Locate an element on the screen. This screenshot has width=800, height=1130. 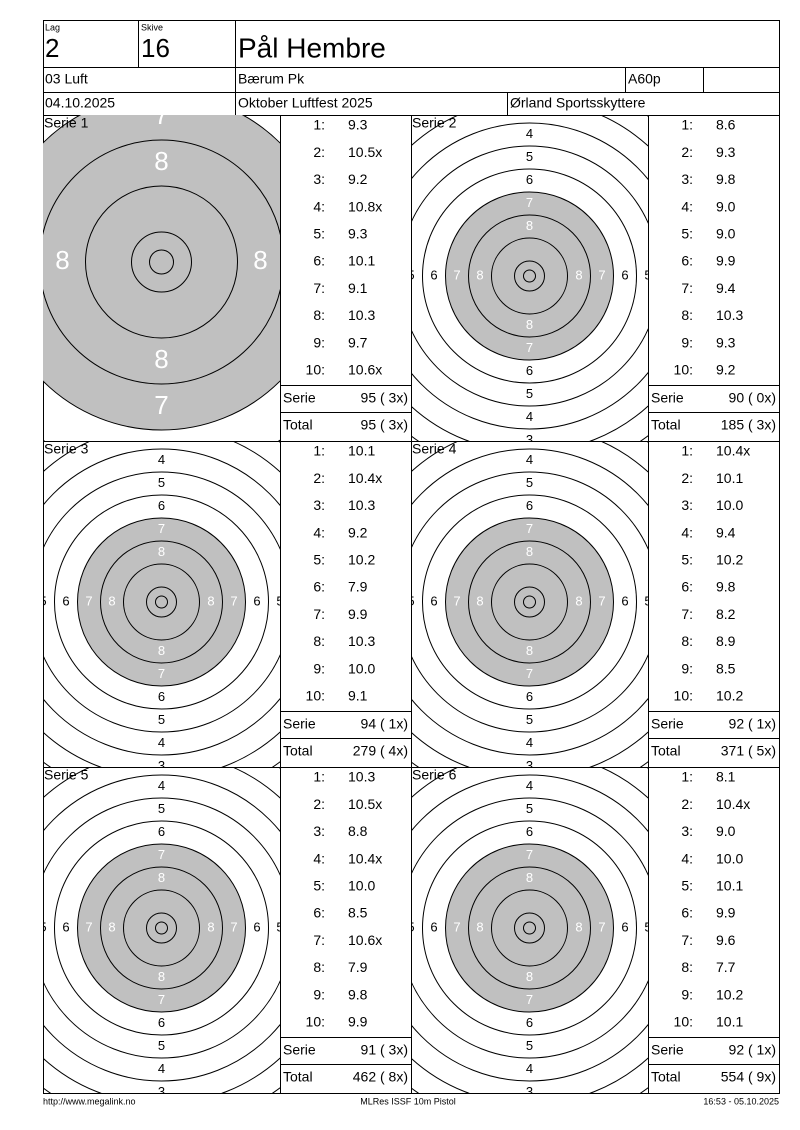
shot-score: 10.6x is located at coordinates (365, 370).